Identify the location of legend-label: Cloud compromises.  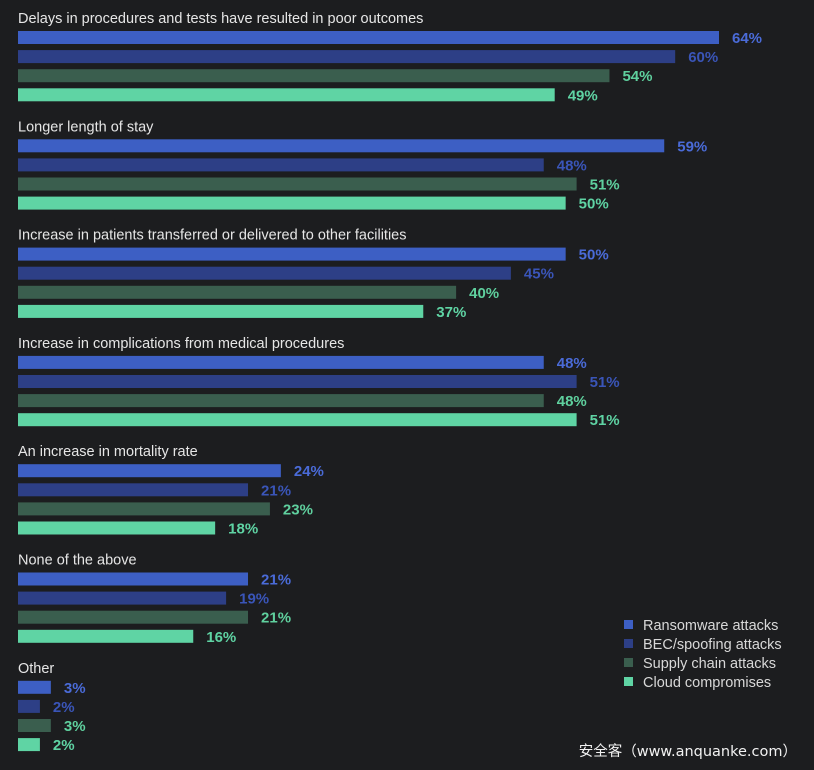
(707, 683).